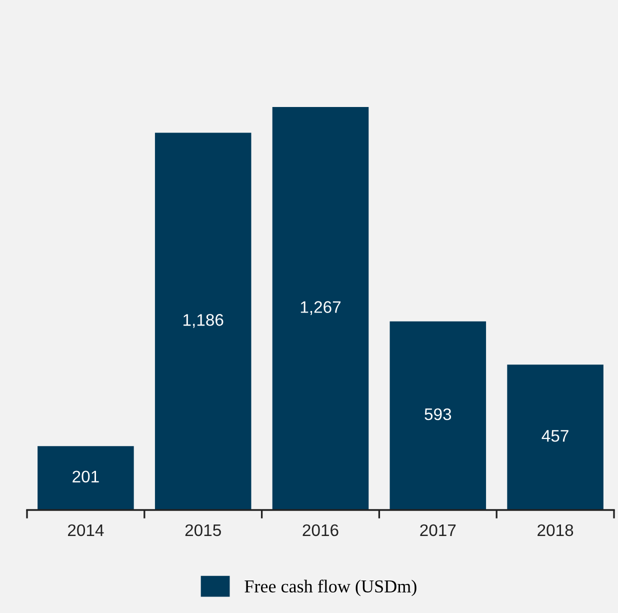 Image resolution: width=618 pixels, height=613 pixels. I want to click on data-label: 201, so click(85, 476).